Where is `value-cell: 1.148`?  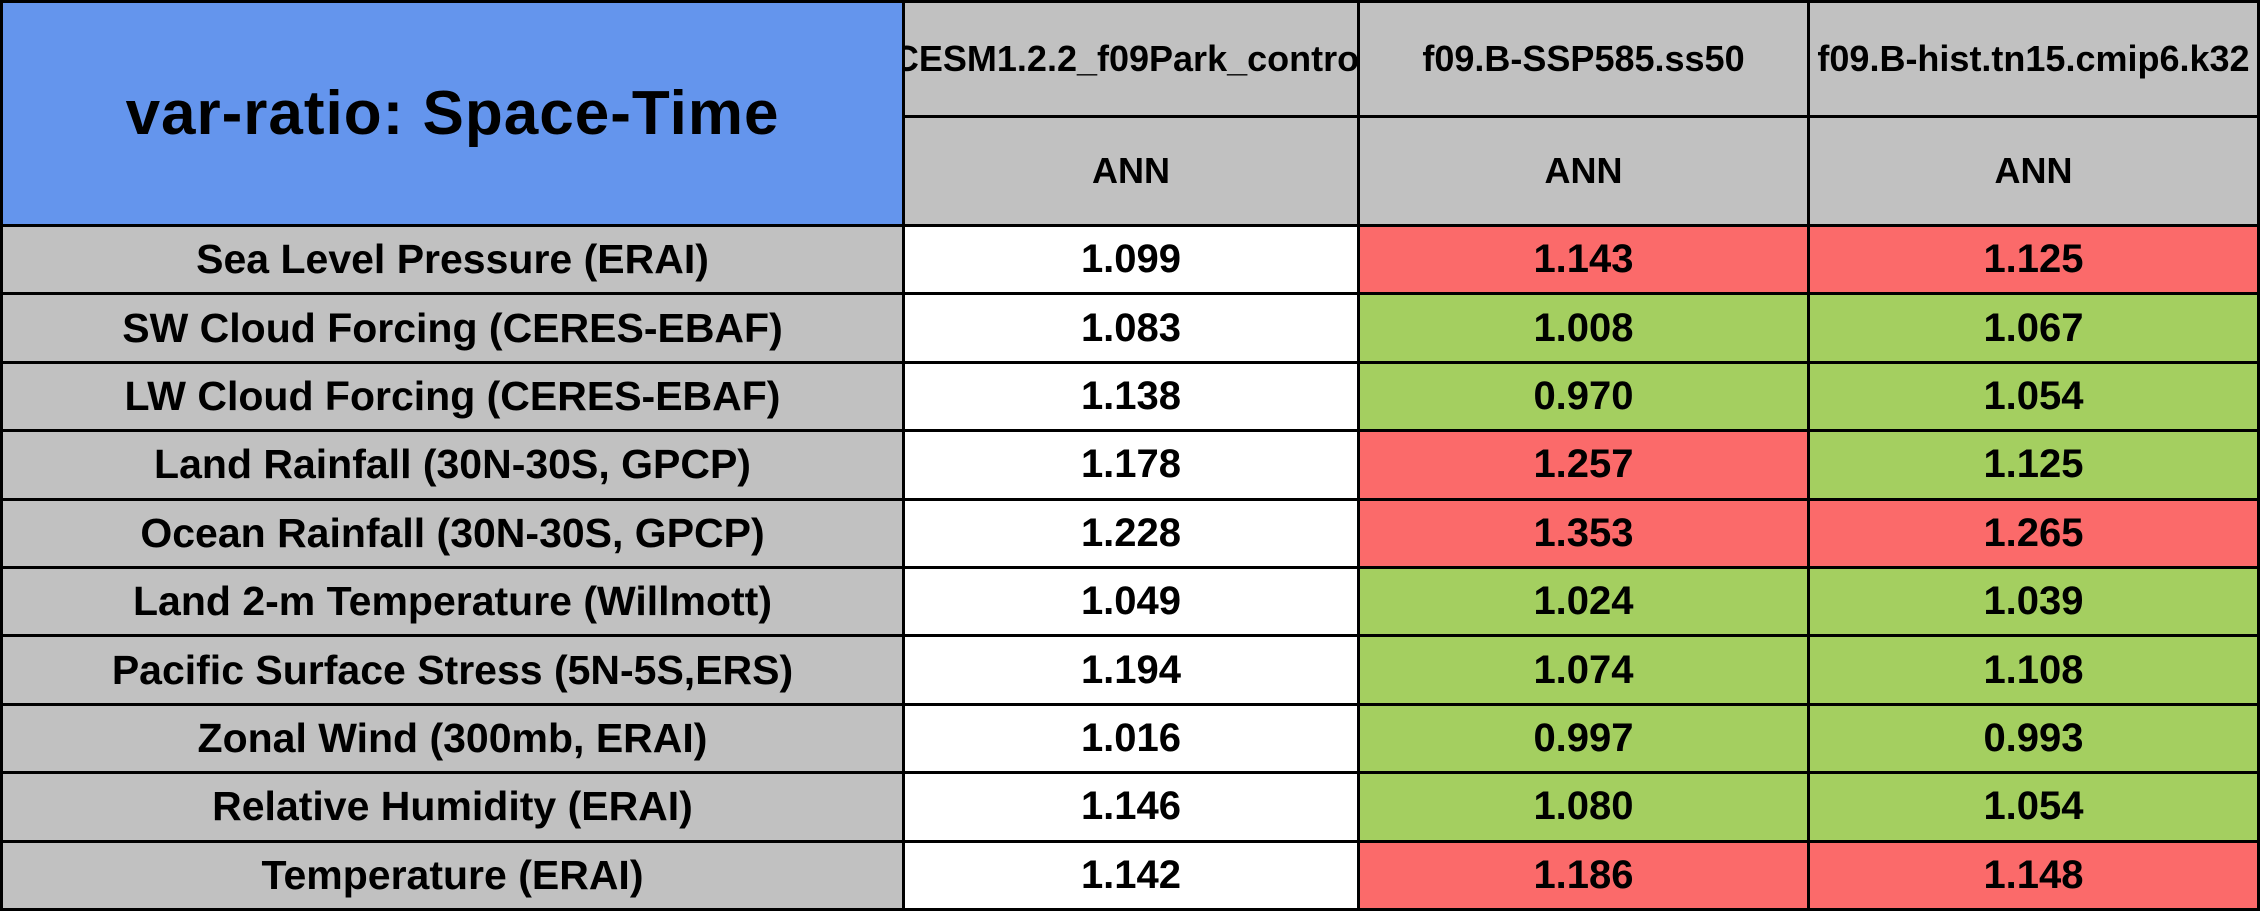
value-cell: 1.148 is located at coordinates (2033, 875).